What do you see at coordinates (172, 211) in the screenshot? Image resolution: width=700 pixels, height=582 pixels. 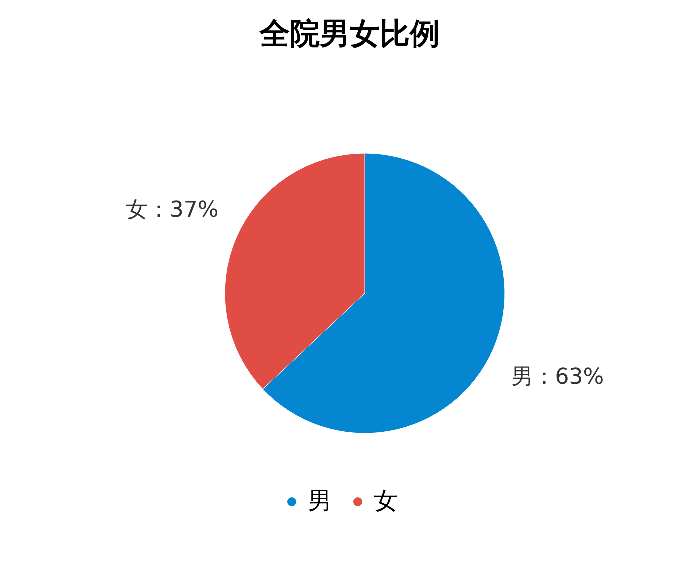 I see `data-label: 女：37%` at bounding box center [172, 211].